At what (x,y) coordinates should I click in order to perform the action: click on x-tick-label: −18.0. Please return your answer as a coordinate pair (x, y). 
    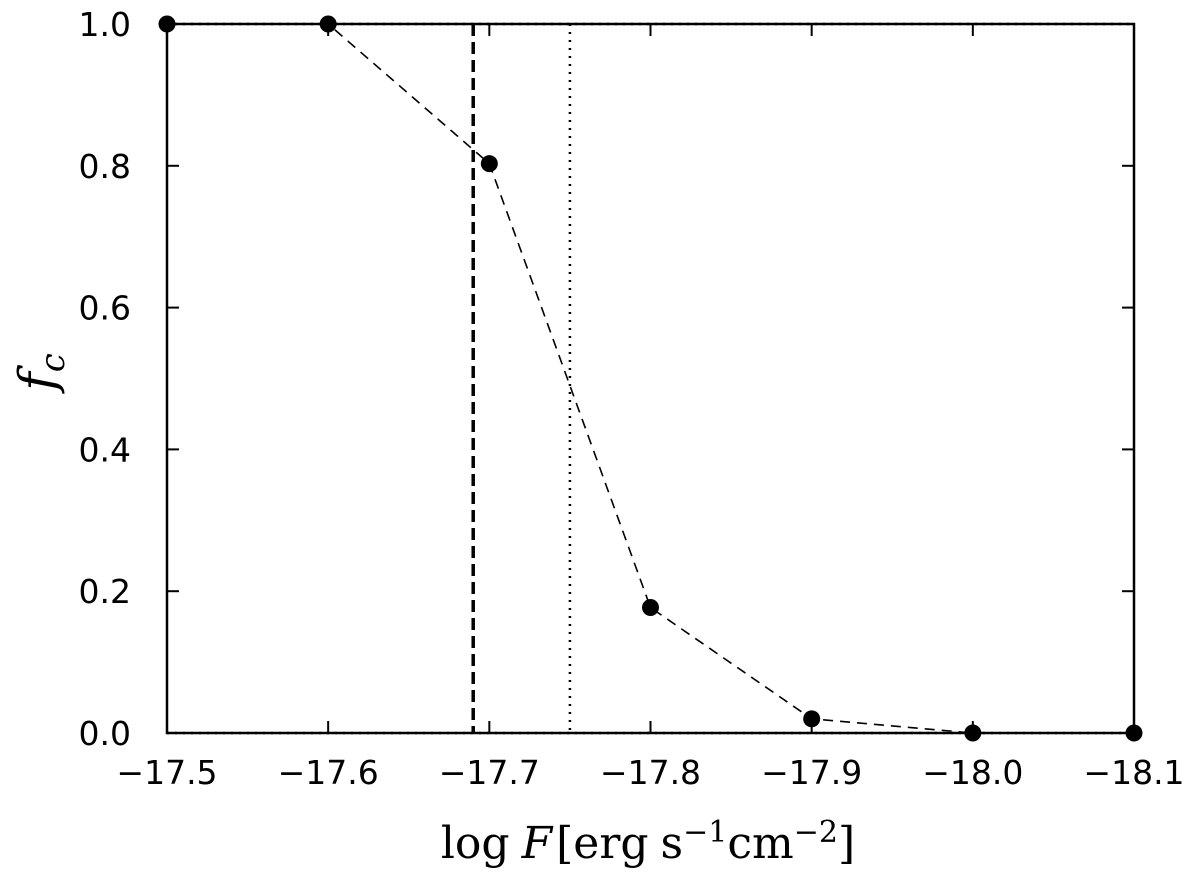
    Looking at the image, I should click on (972, 772).